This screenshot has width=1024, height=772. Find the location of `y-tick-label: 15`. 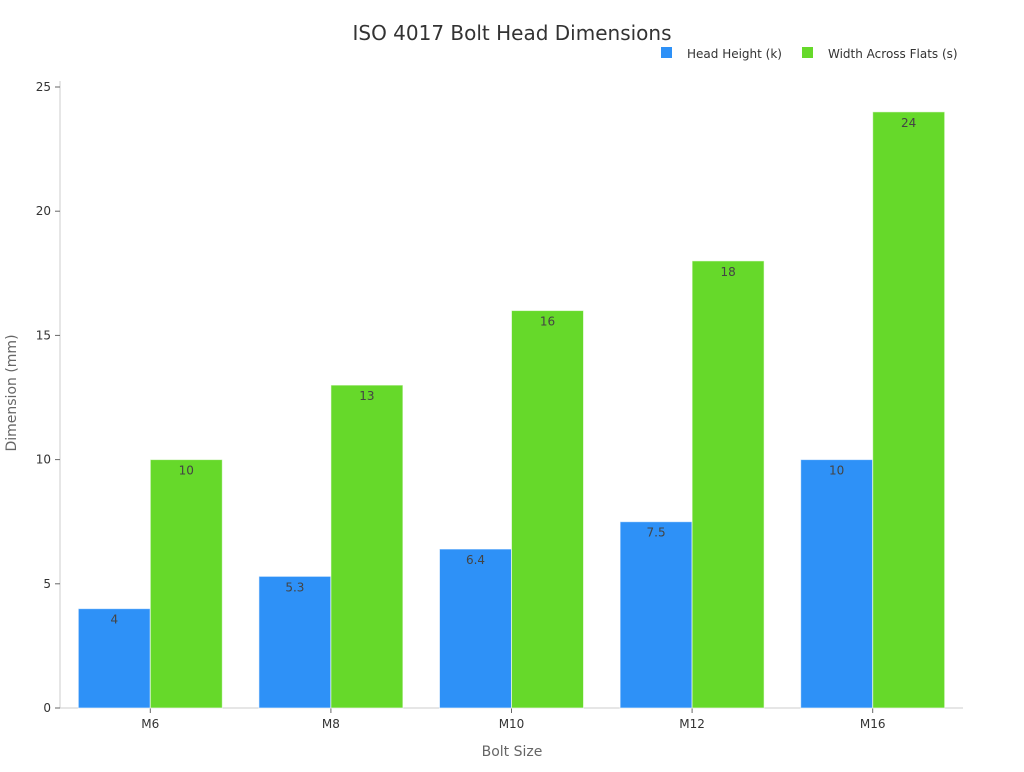

y-tick-label: 15 is located at coordinates (43, 335).